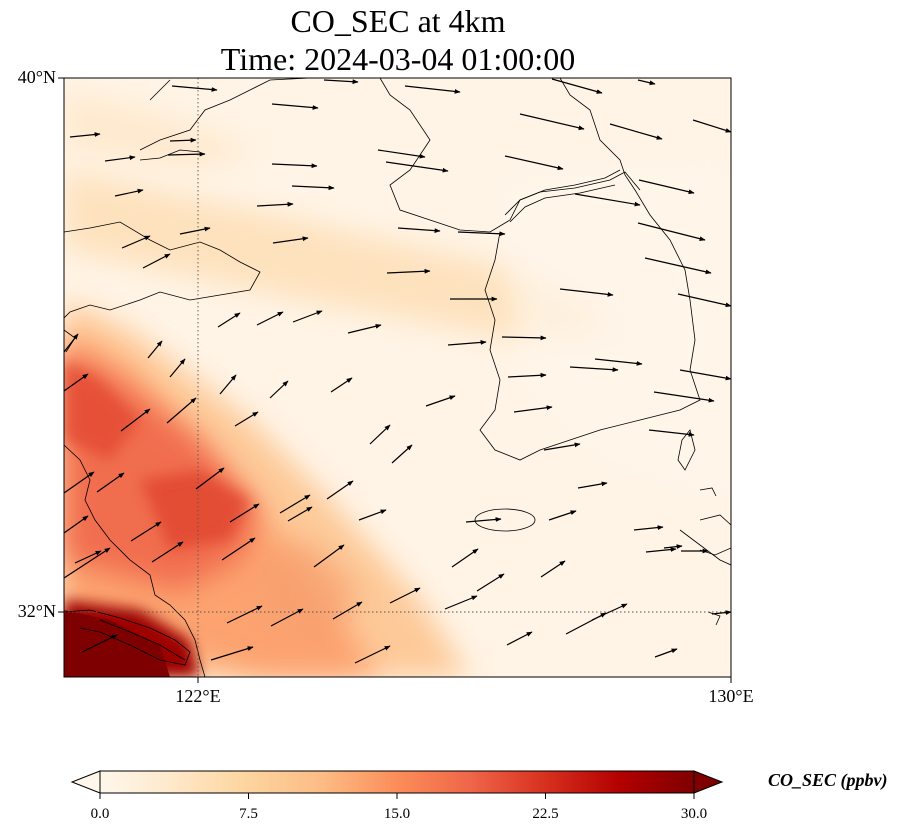  Describe the element at coordinates (85, 782) in the screenshot. I see `colorbar-min-extend` at that location.